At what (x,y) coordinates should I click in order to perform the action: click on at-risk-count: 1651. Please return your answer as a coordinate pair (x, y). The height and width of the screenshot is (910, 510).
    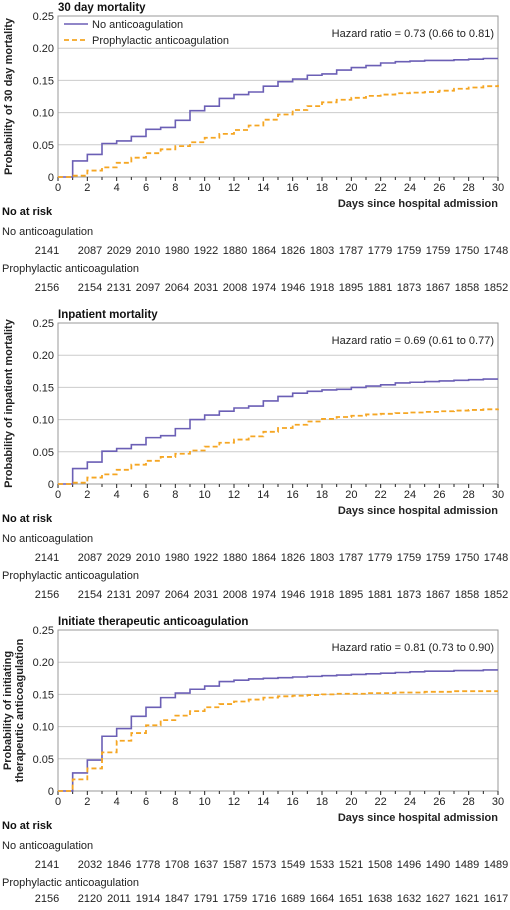
    Looking at the image, I should click on (351, 899).